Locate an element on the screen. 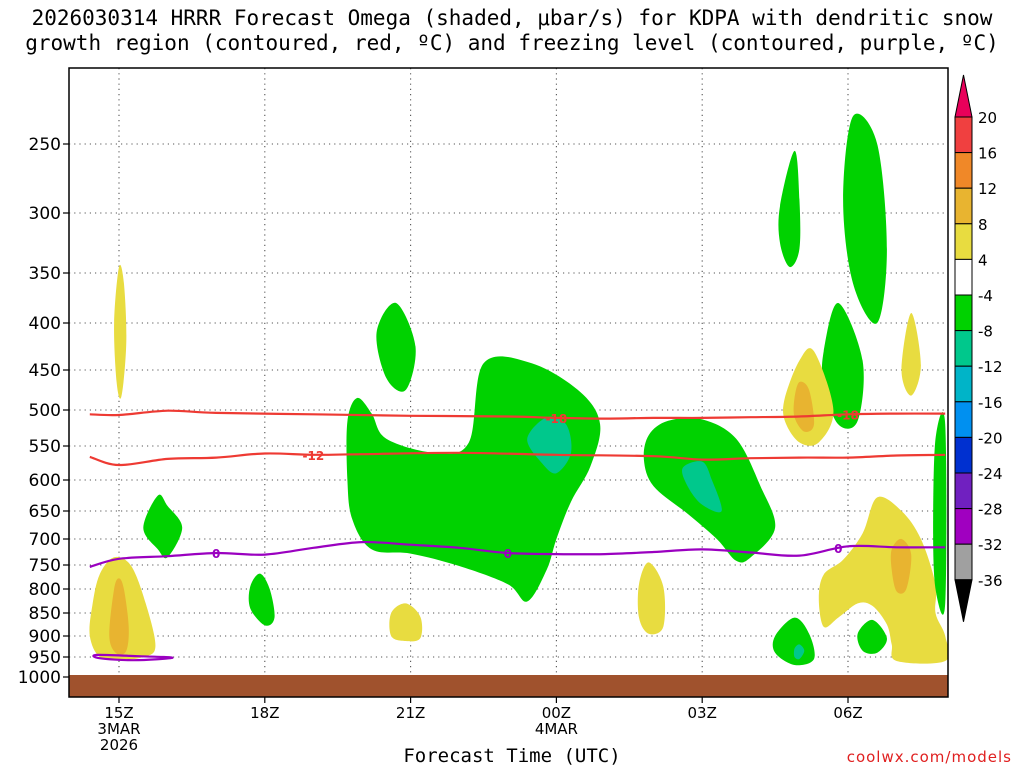 The height and width of the screenshot is (768, 1024). contour-label-0-0: -18 is located at coordinates (557, 419).